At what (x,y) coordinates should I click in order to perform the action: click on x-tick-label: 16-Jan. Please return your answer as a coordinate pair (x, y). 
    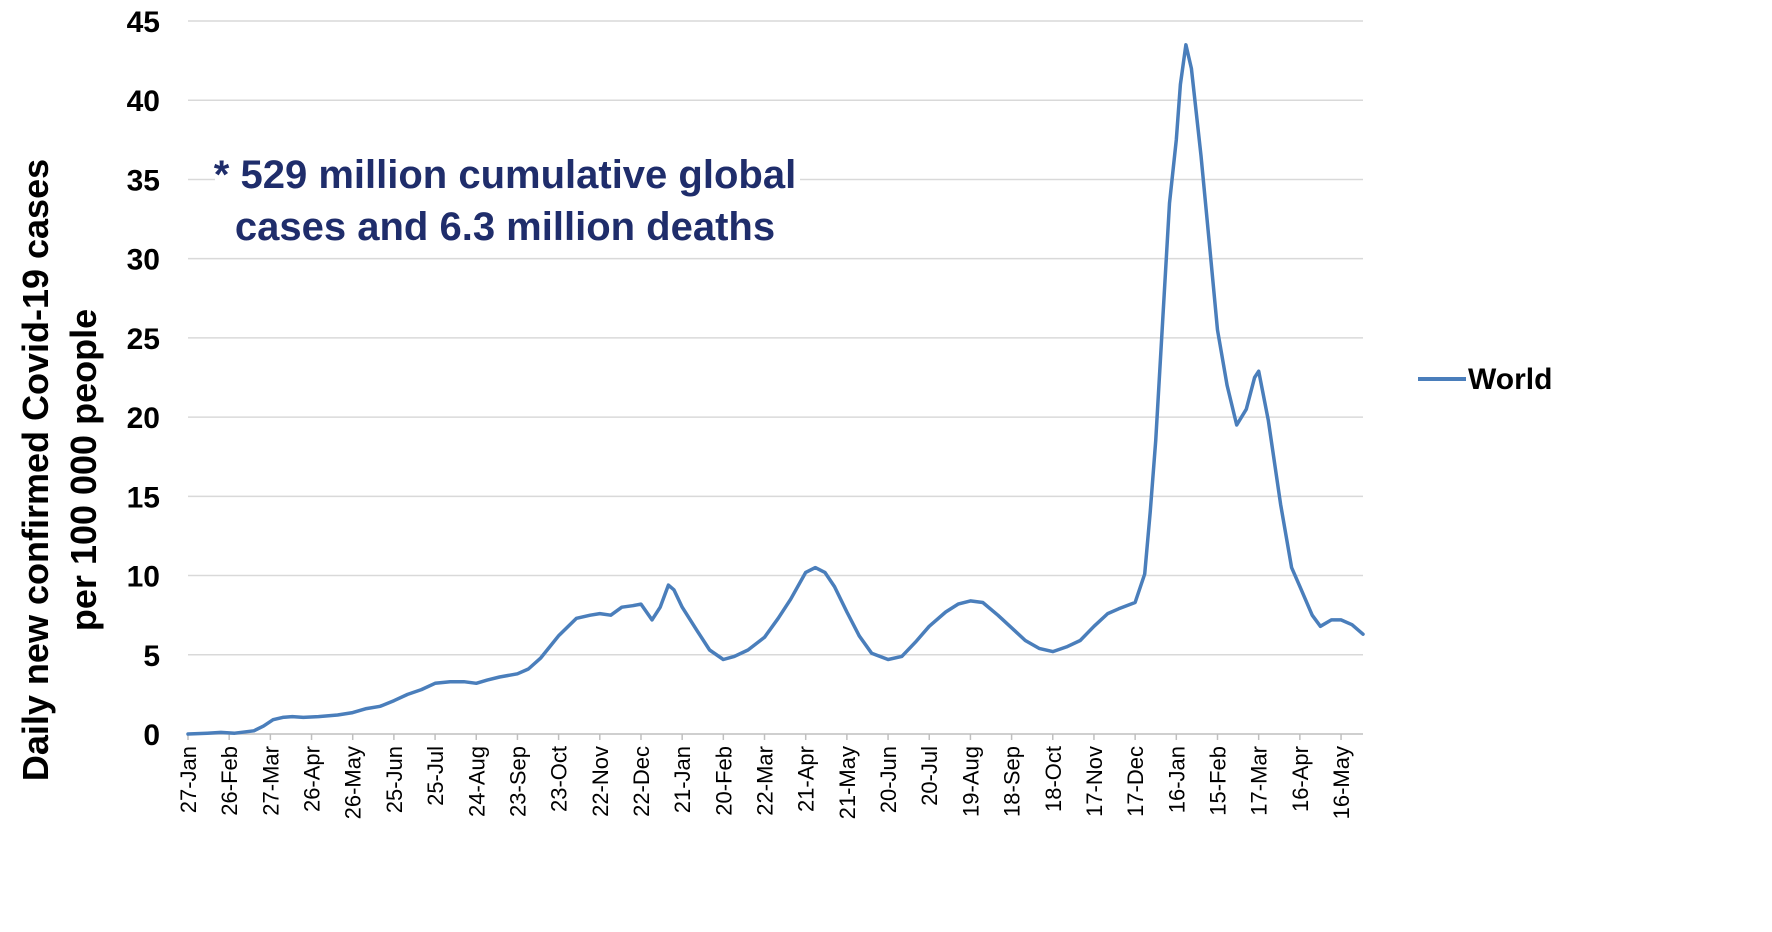
    Looking at the image, I should click on (1176, 779).